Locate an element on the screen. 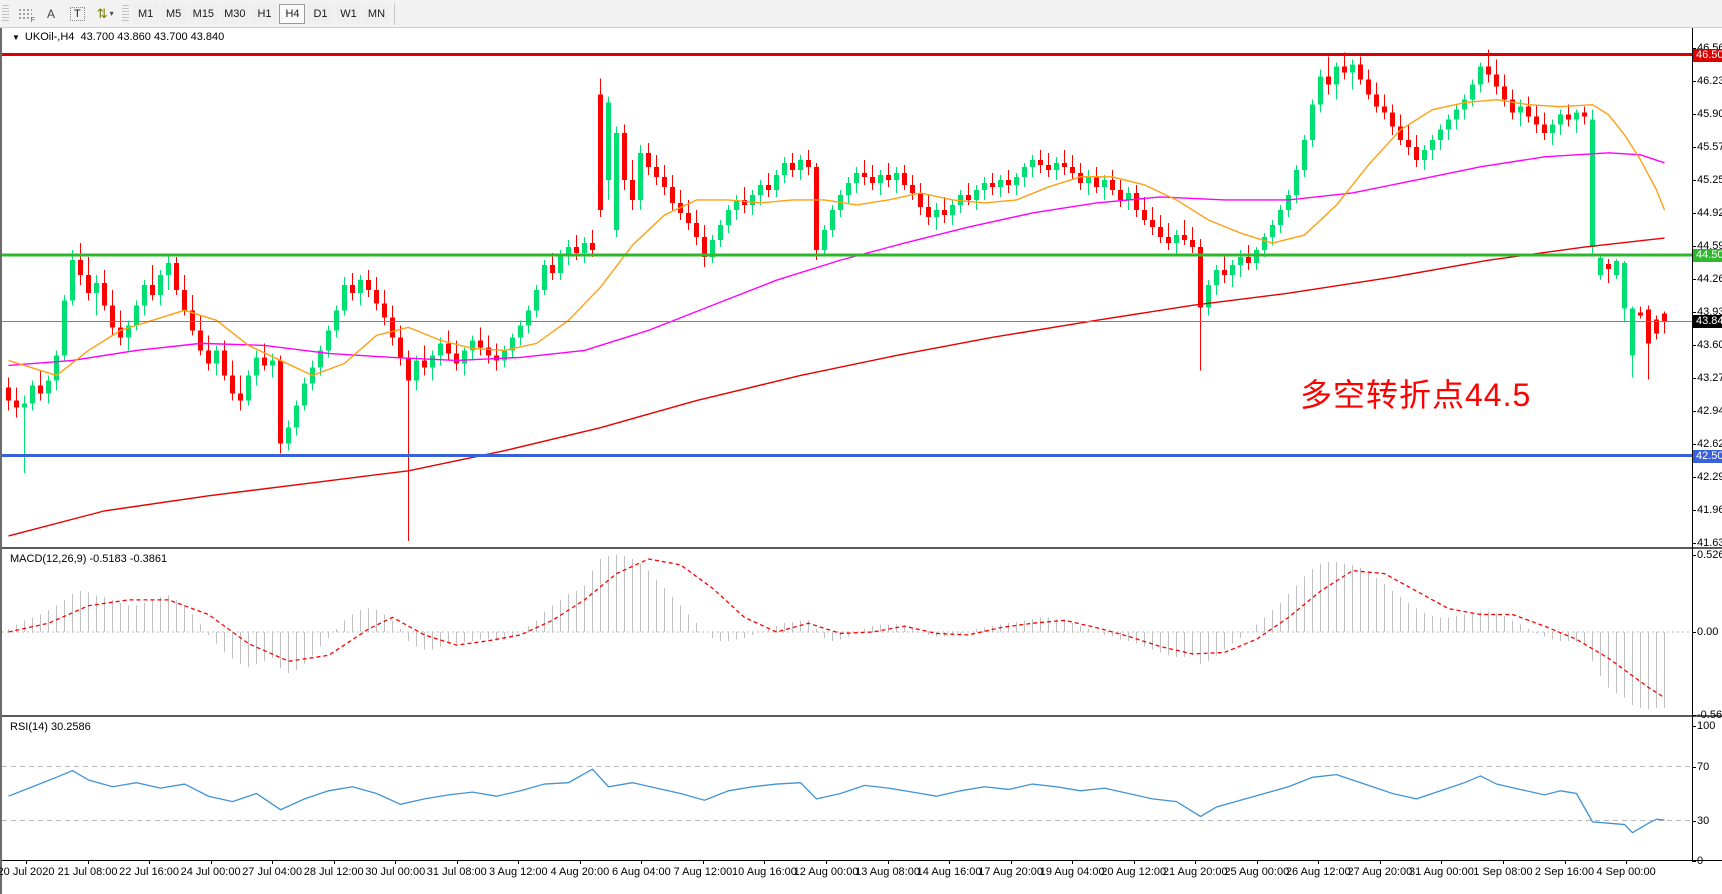  text-label-button: T is located at coordinates (77, 14).